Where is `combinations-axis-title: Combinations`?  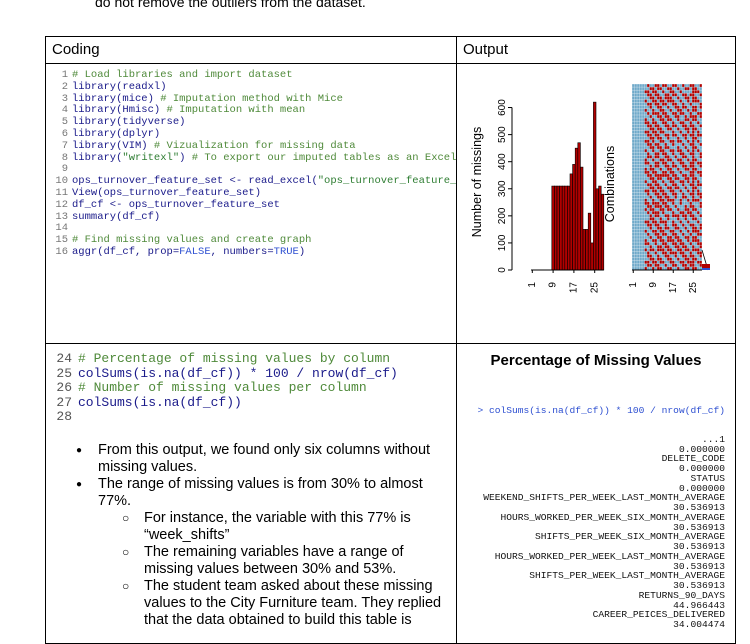
combinations-axis-title: Combinations is located at coordinates (610, 184).